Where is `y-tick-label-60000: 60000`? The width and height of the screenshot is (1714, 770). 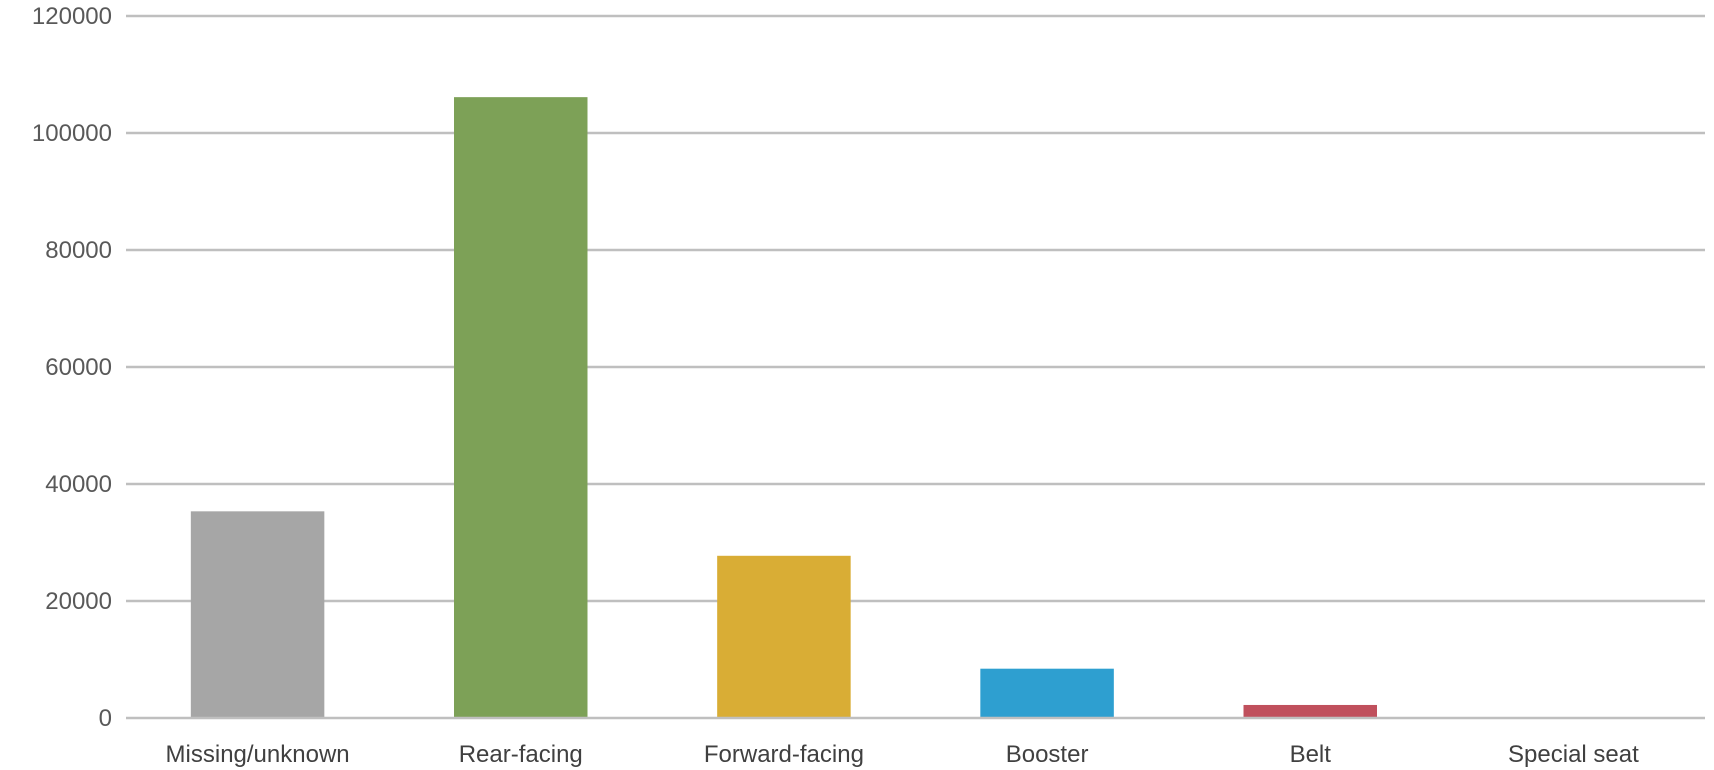
y-tick-label-60000: 60000 is located at coordinates (78, 367).